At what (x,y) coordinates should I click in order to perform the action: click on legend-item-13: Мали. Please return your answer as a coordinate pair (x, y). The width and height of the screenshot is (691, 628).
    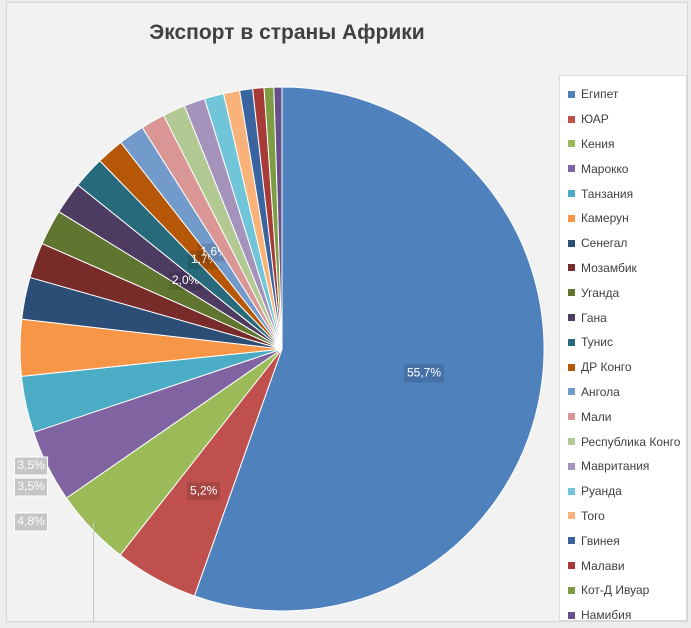
    Looking at the image, I should click on (623, 416).